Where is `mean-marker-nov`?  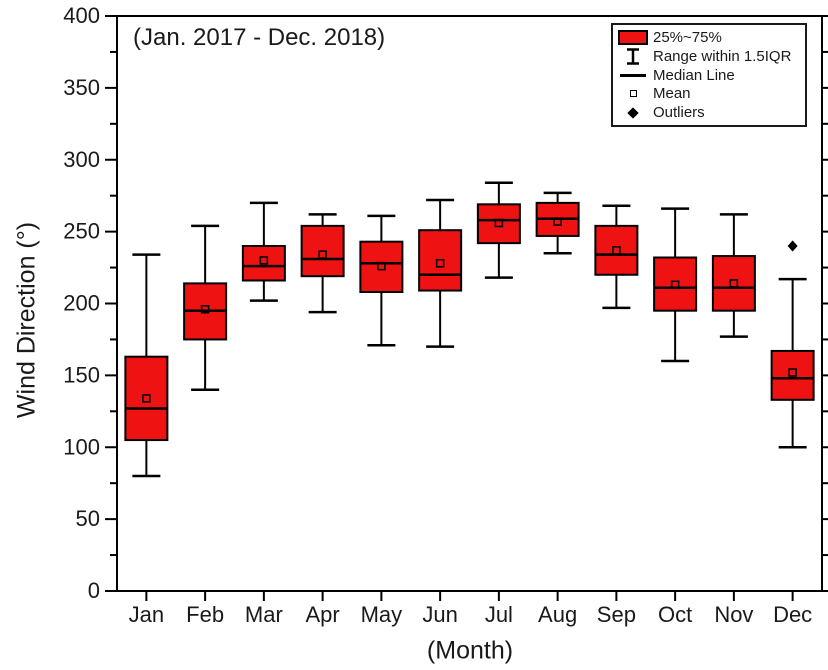 mean-marker-nov is located at coordinates (734, 283).